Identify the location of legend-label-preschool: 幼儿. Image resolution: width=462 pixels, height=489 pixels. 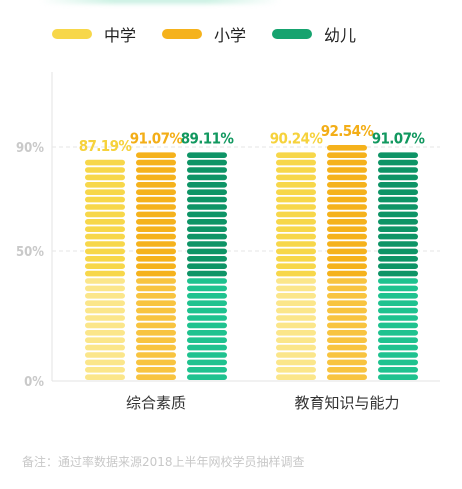
(340, 35).